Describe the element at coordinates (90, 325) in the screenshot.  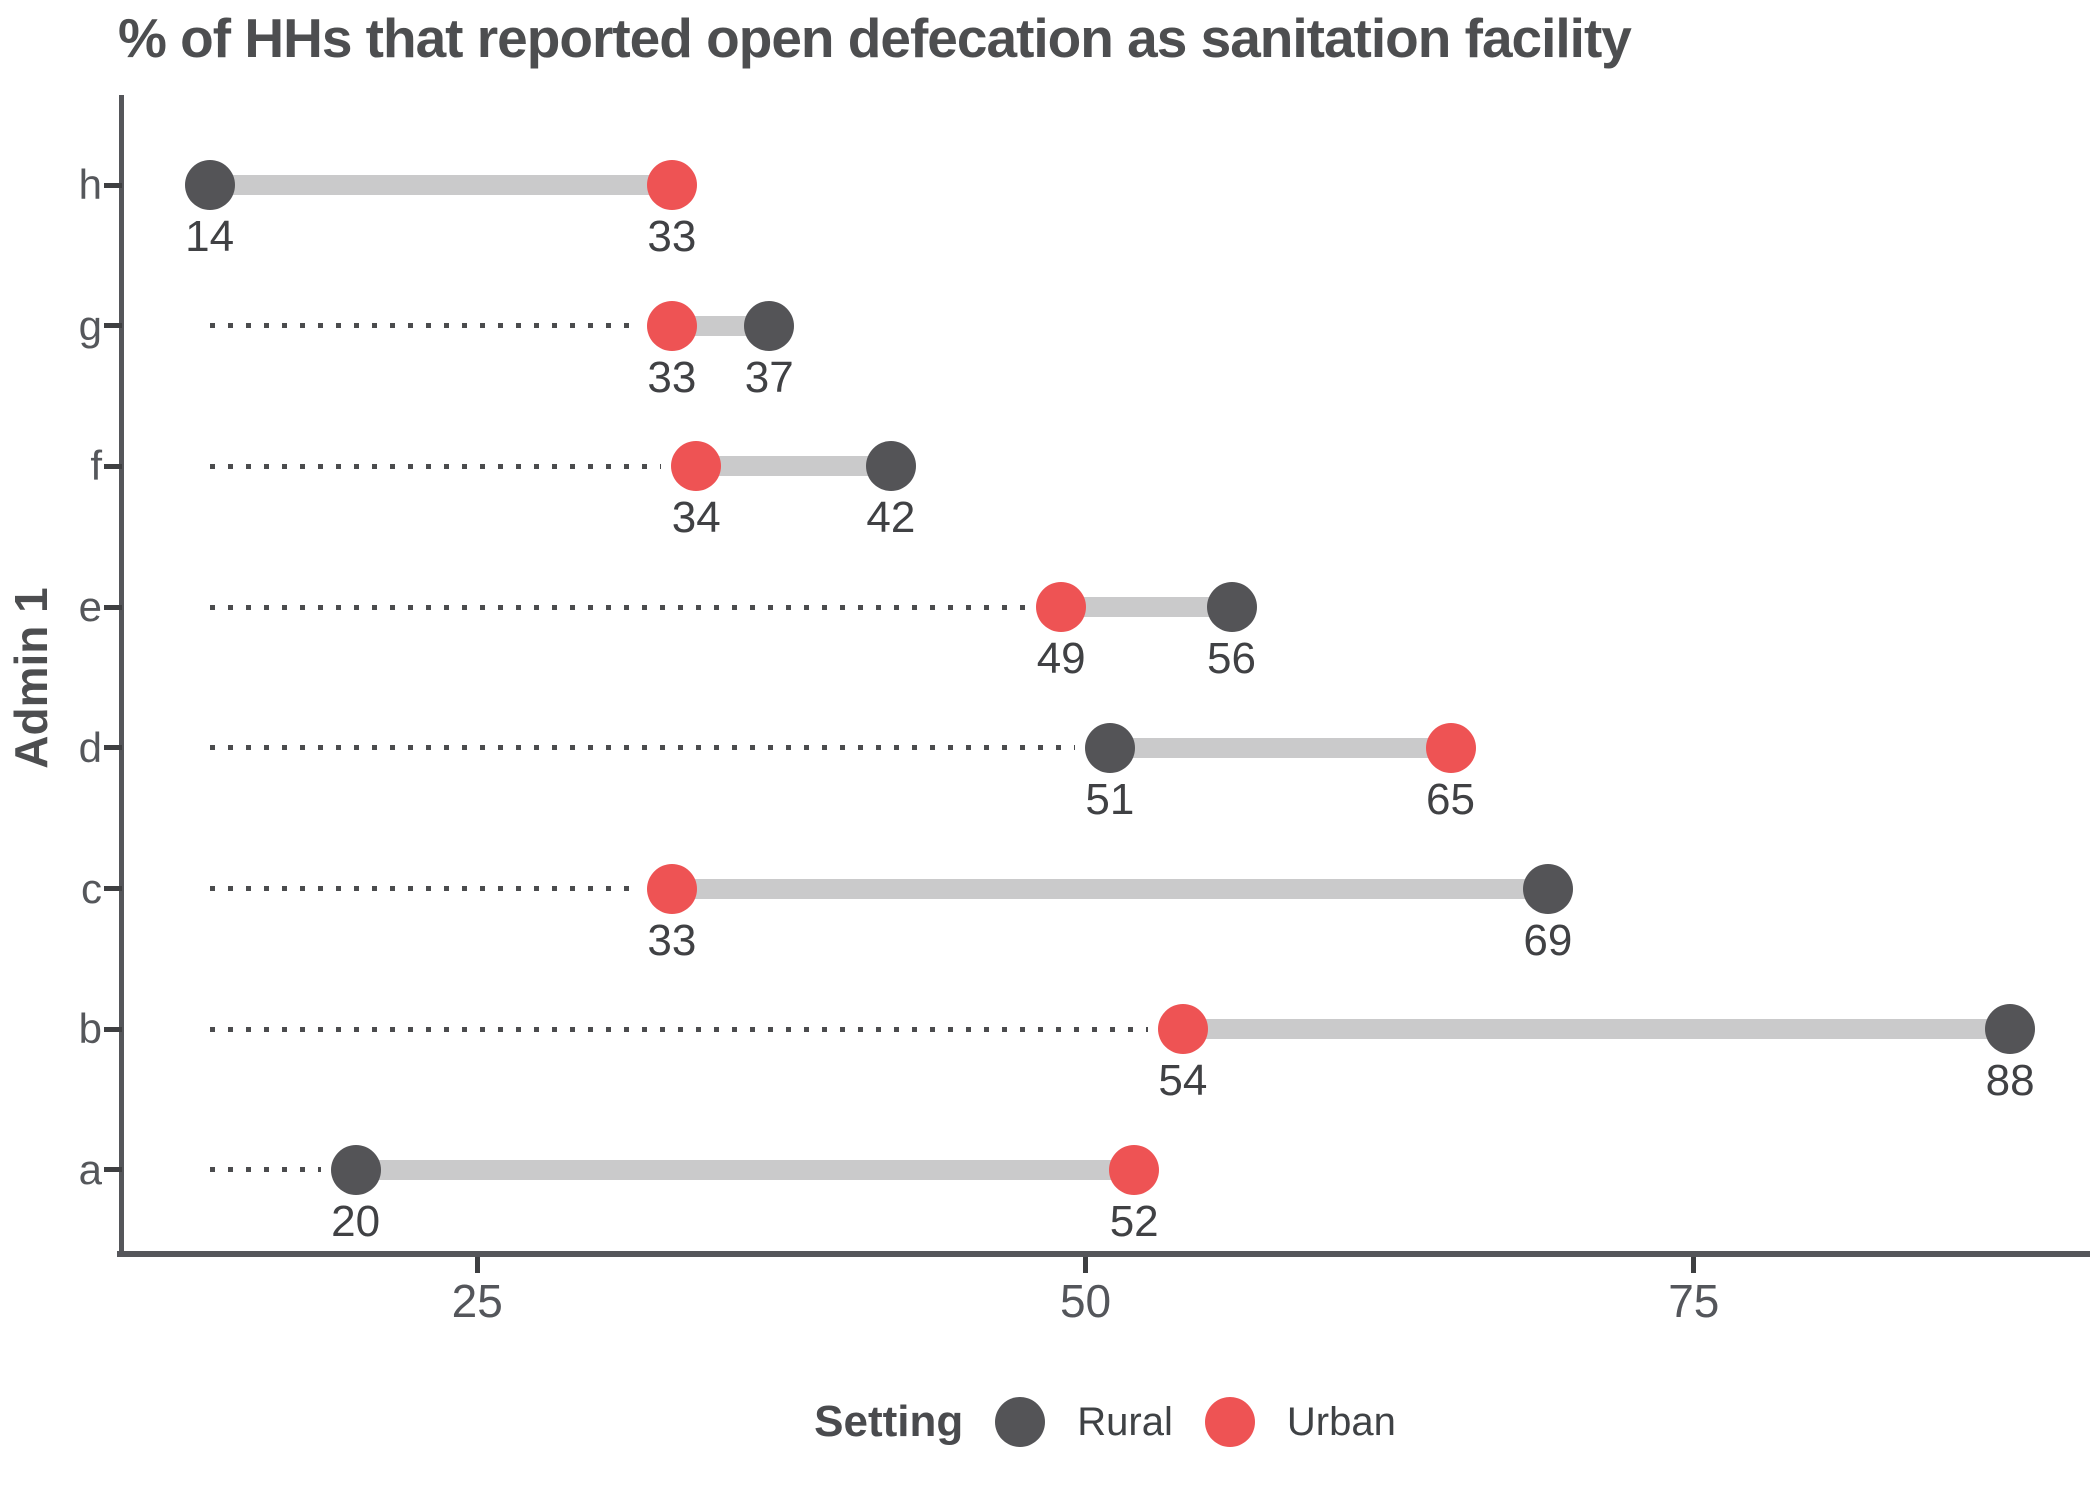
I see `category-label: g` at that location.